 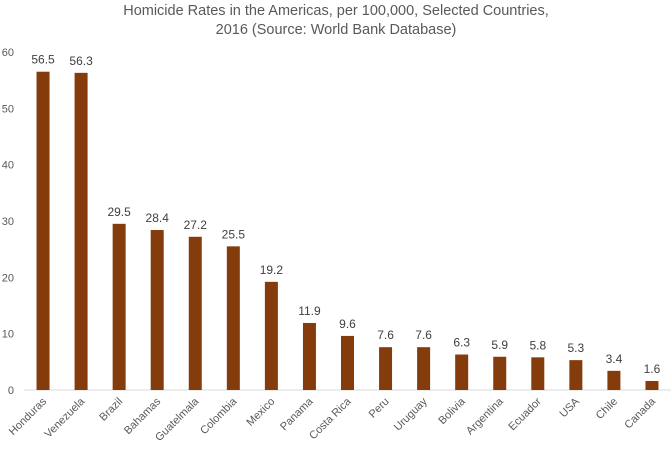 I want to click on value-label: 5.3, so click(x=576, y=348).